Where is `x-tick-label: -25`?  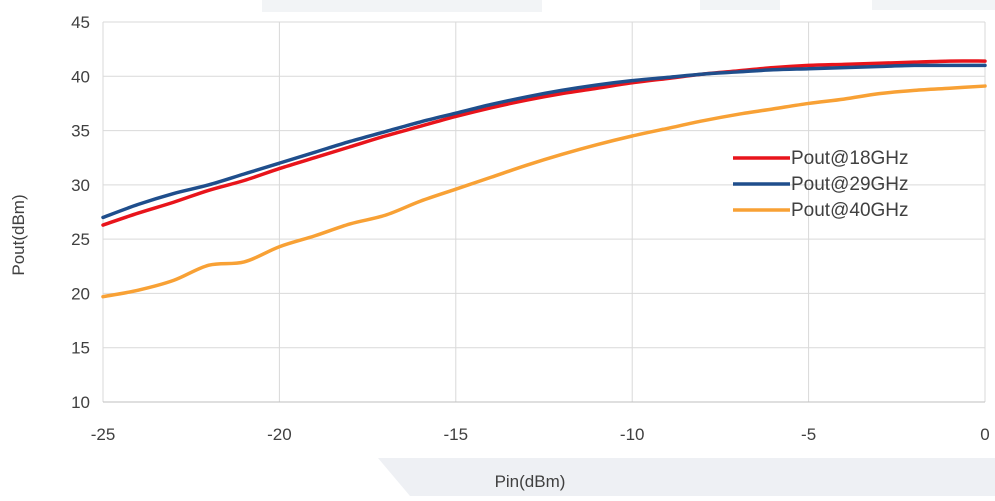 x-tick-label: -25 is located at coordinates (103, 434).